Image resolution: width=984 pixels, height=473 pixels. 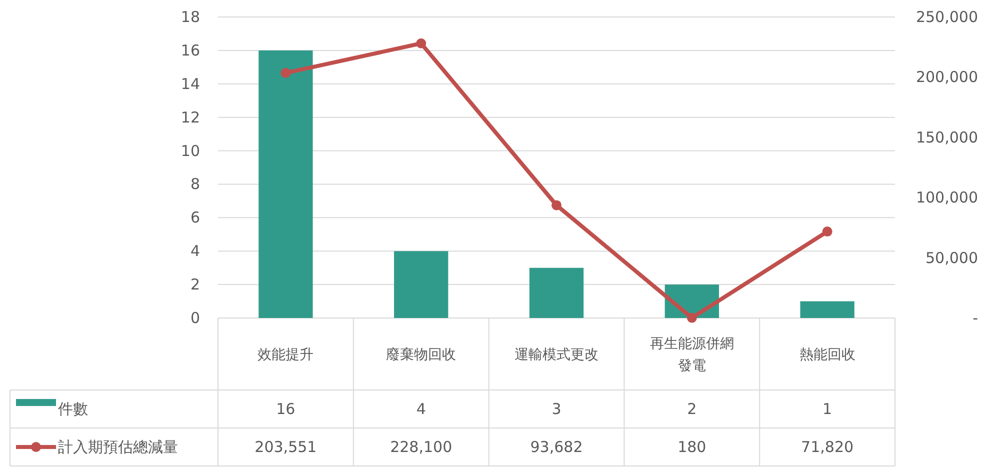 I want to click on y-tick-label: 18, so click(x=190, y=17).